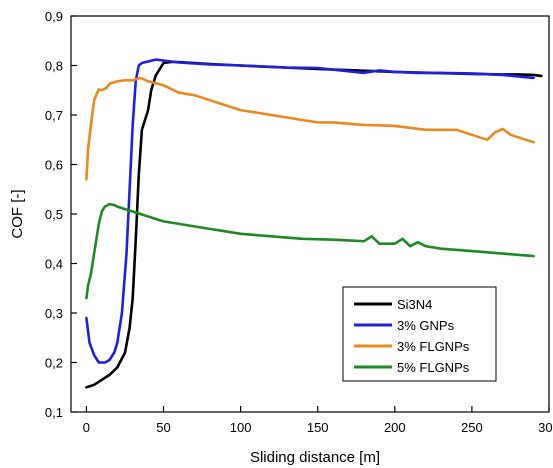 The width and height of the screenshot is (553, 468). I want to click on y-tick-label: 0,4, so click(54, 264).